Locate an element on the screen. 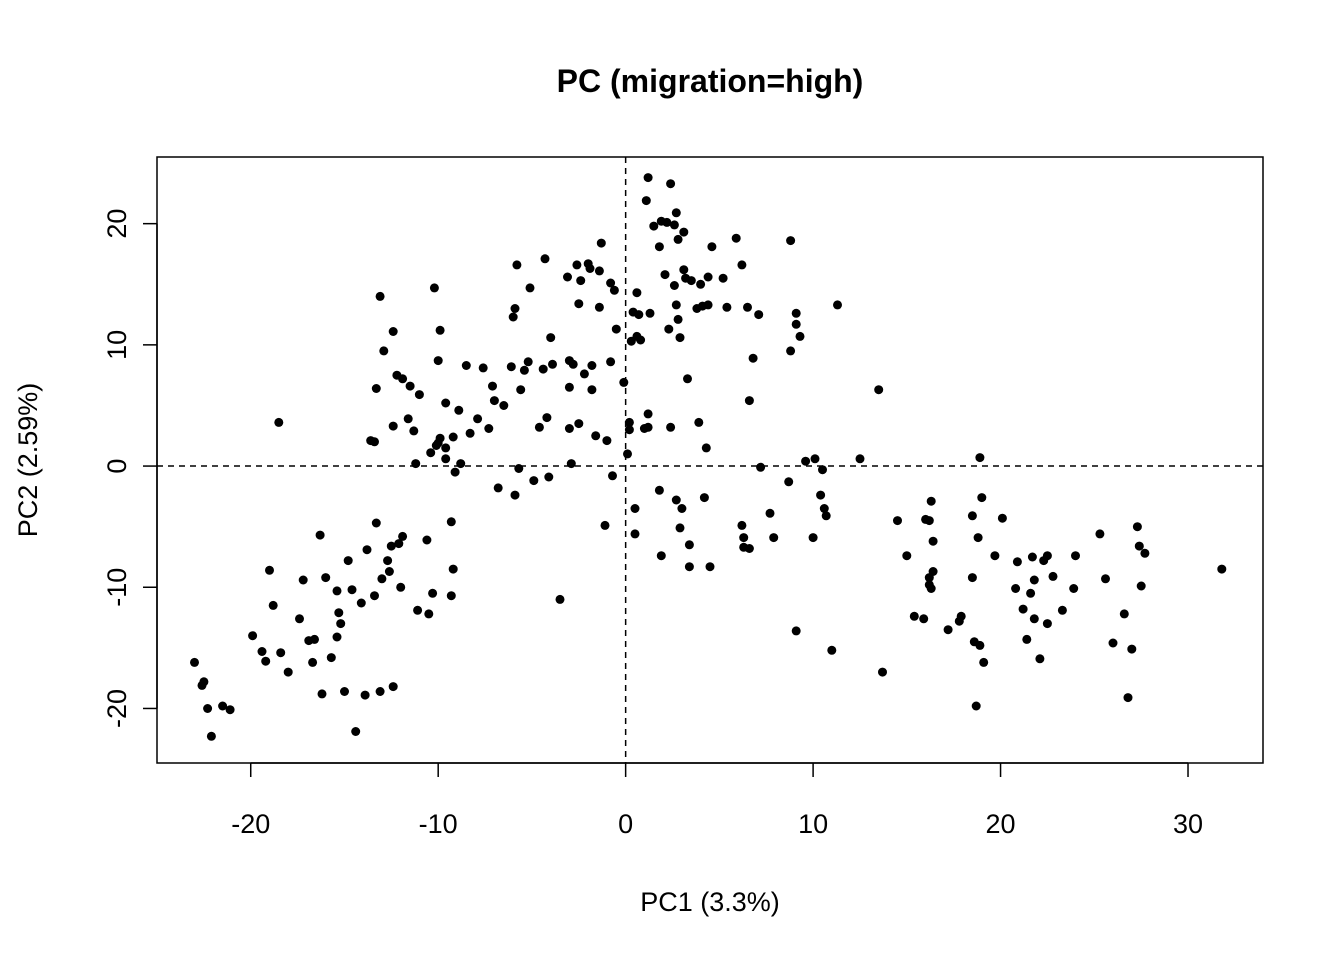 Image resolution: width=1344 pixels, height=960 pixels. x-tick-label: 20 is located at coordinates (1001, 824).